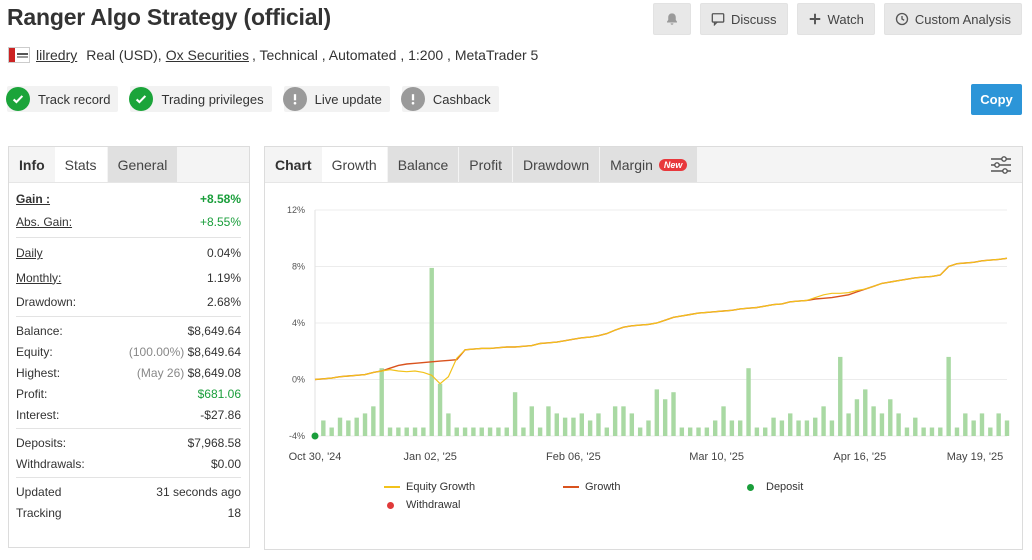 This screenshot has height=560, width=1032. What do you see at coordinates (556, 164) in the screenshot?
I see `tab-drawdown: Drawdown` at bounding box center [556, 164].